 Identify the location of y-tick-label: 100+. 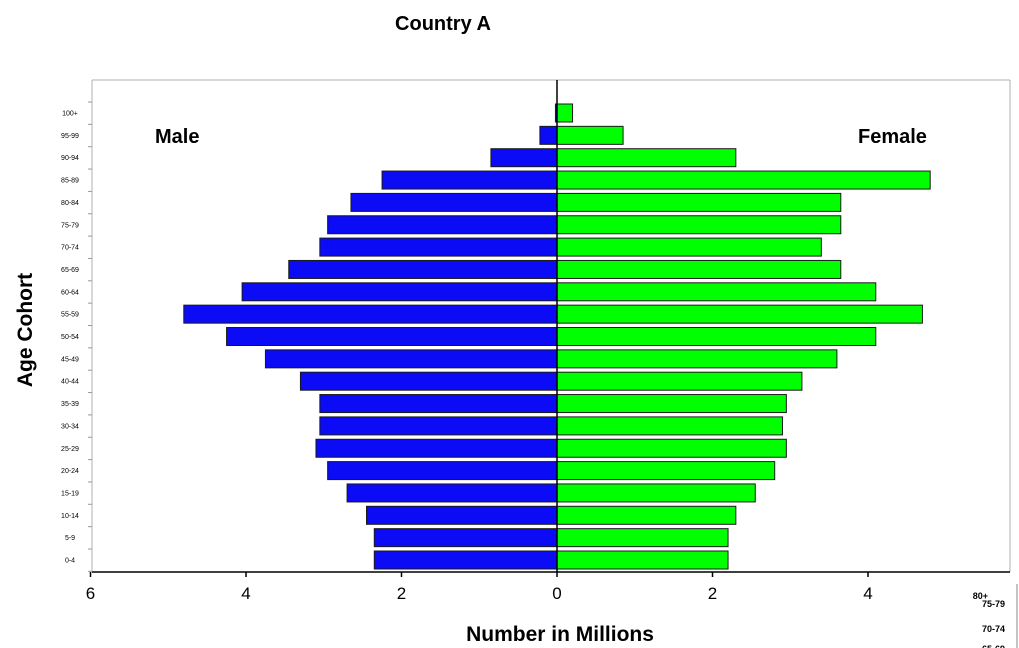
(70, 114).